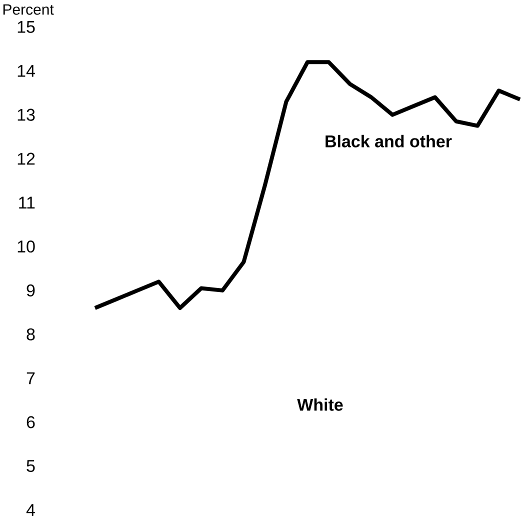 This screenshot has height=524, width=527. What do you see at coordinates (320, 404) in the screenshot?
I see `annotation: White` at bounding box center [320, 404].